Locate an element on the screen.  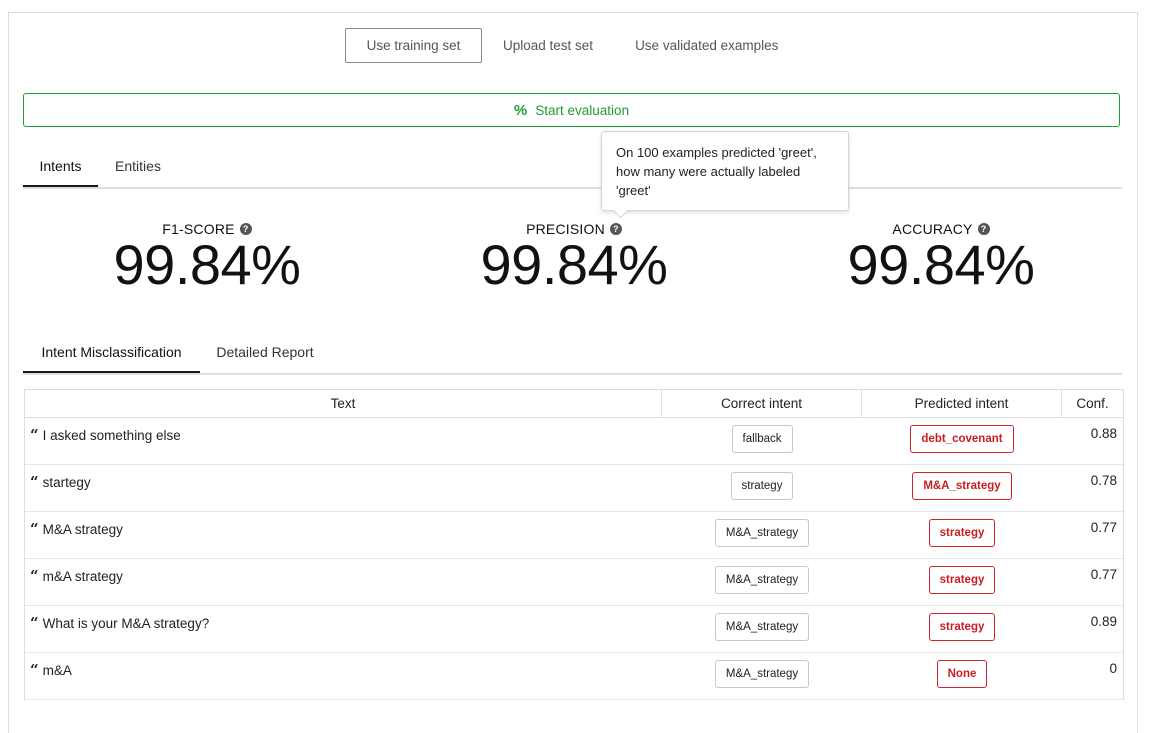
f1-score-metric: F1-SCORE ? 99.84% is located at coordinates (207, 258).